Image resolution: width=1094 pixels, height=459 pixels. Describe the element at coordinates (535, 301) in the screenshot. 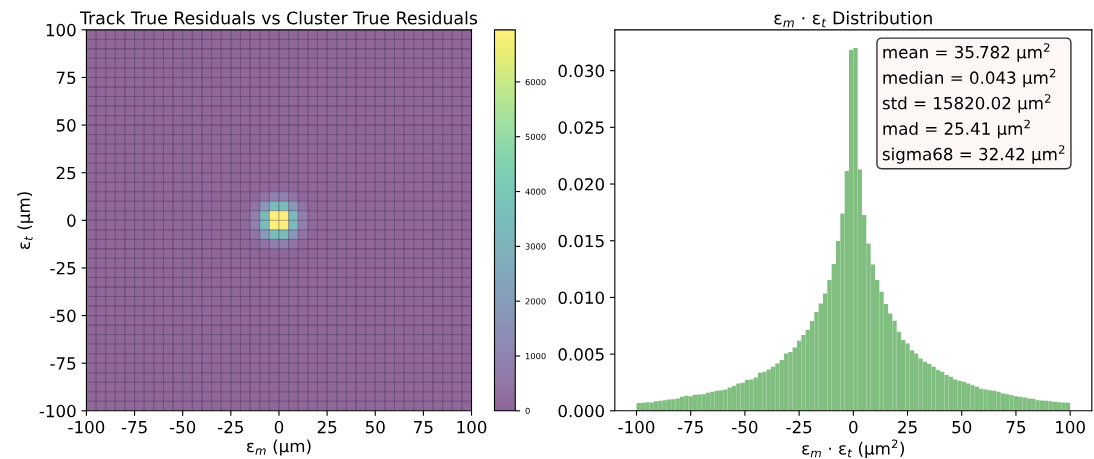

I see `color-bar-label: 2000` at that location.